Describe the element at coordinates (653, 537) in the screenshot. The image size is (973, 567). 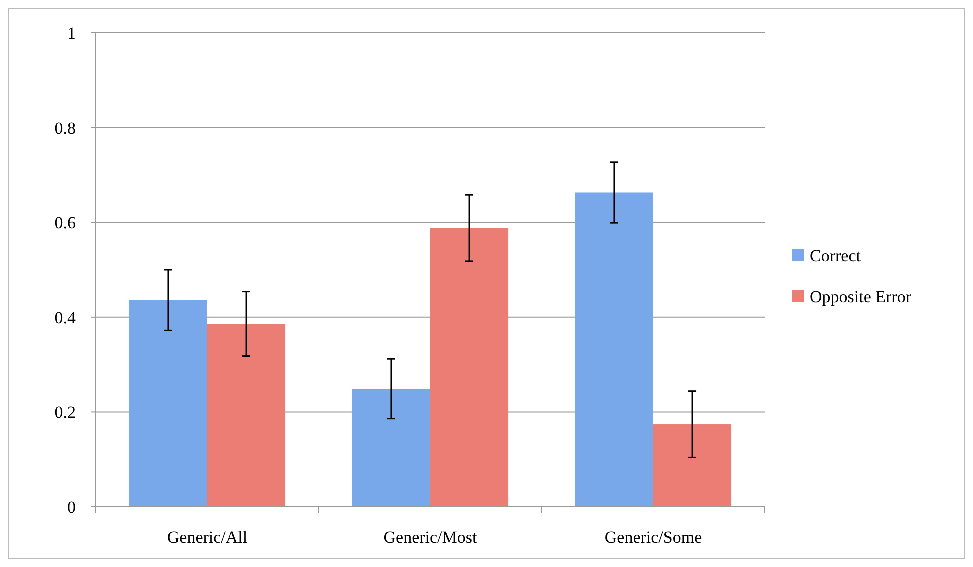
I see `x-tick-label: Generic/Some` at that location.